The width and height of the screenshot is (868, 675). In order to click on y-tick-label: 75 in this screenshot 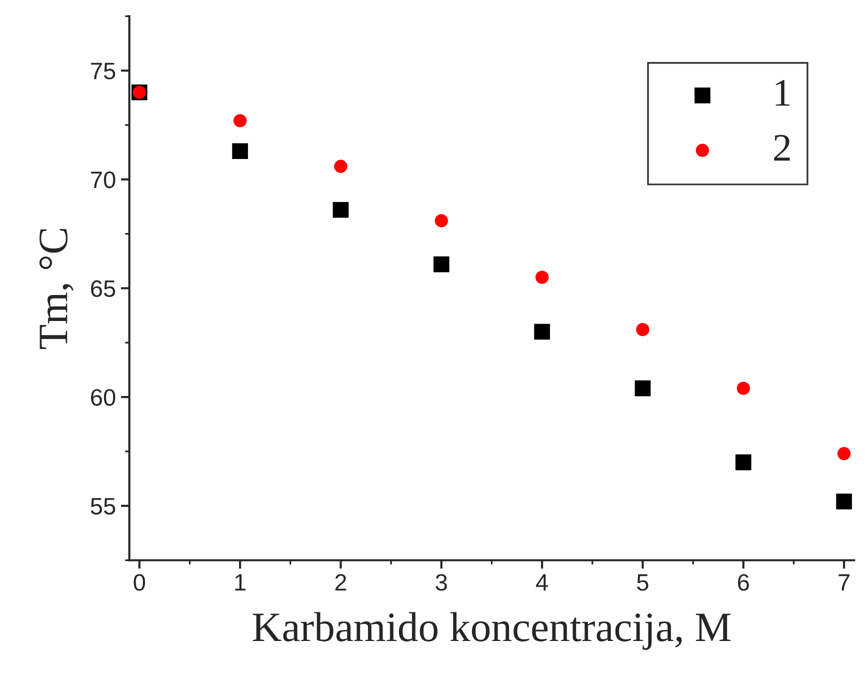, I will do `click(103, 71)`.